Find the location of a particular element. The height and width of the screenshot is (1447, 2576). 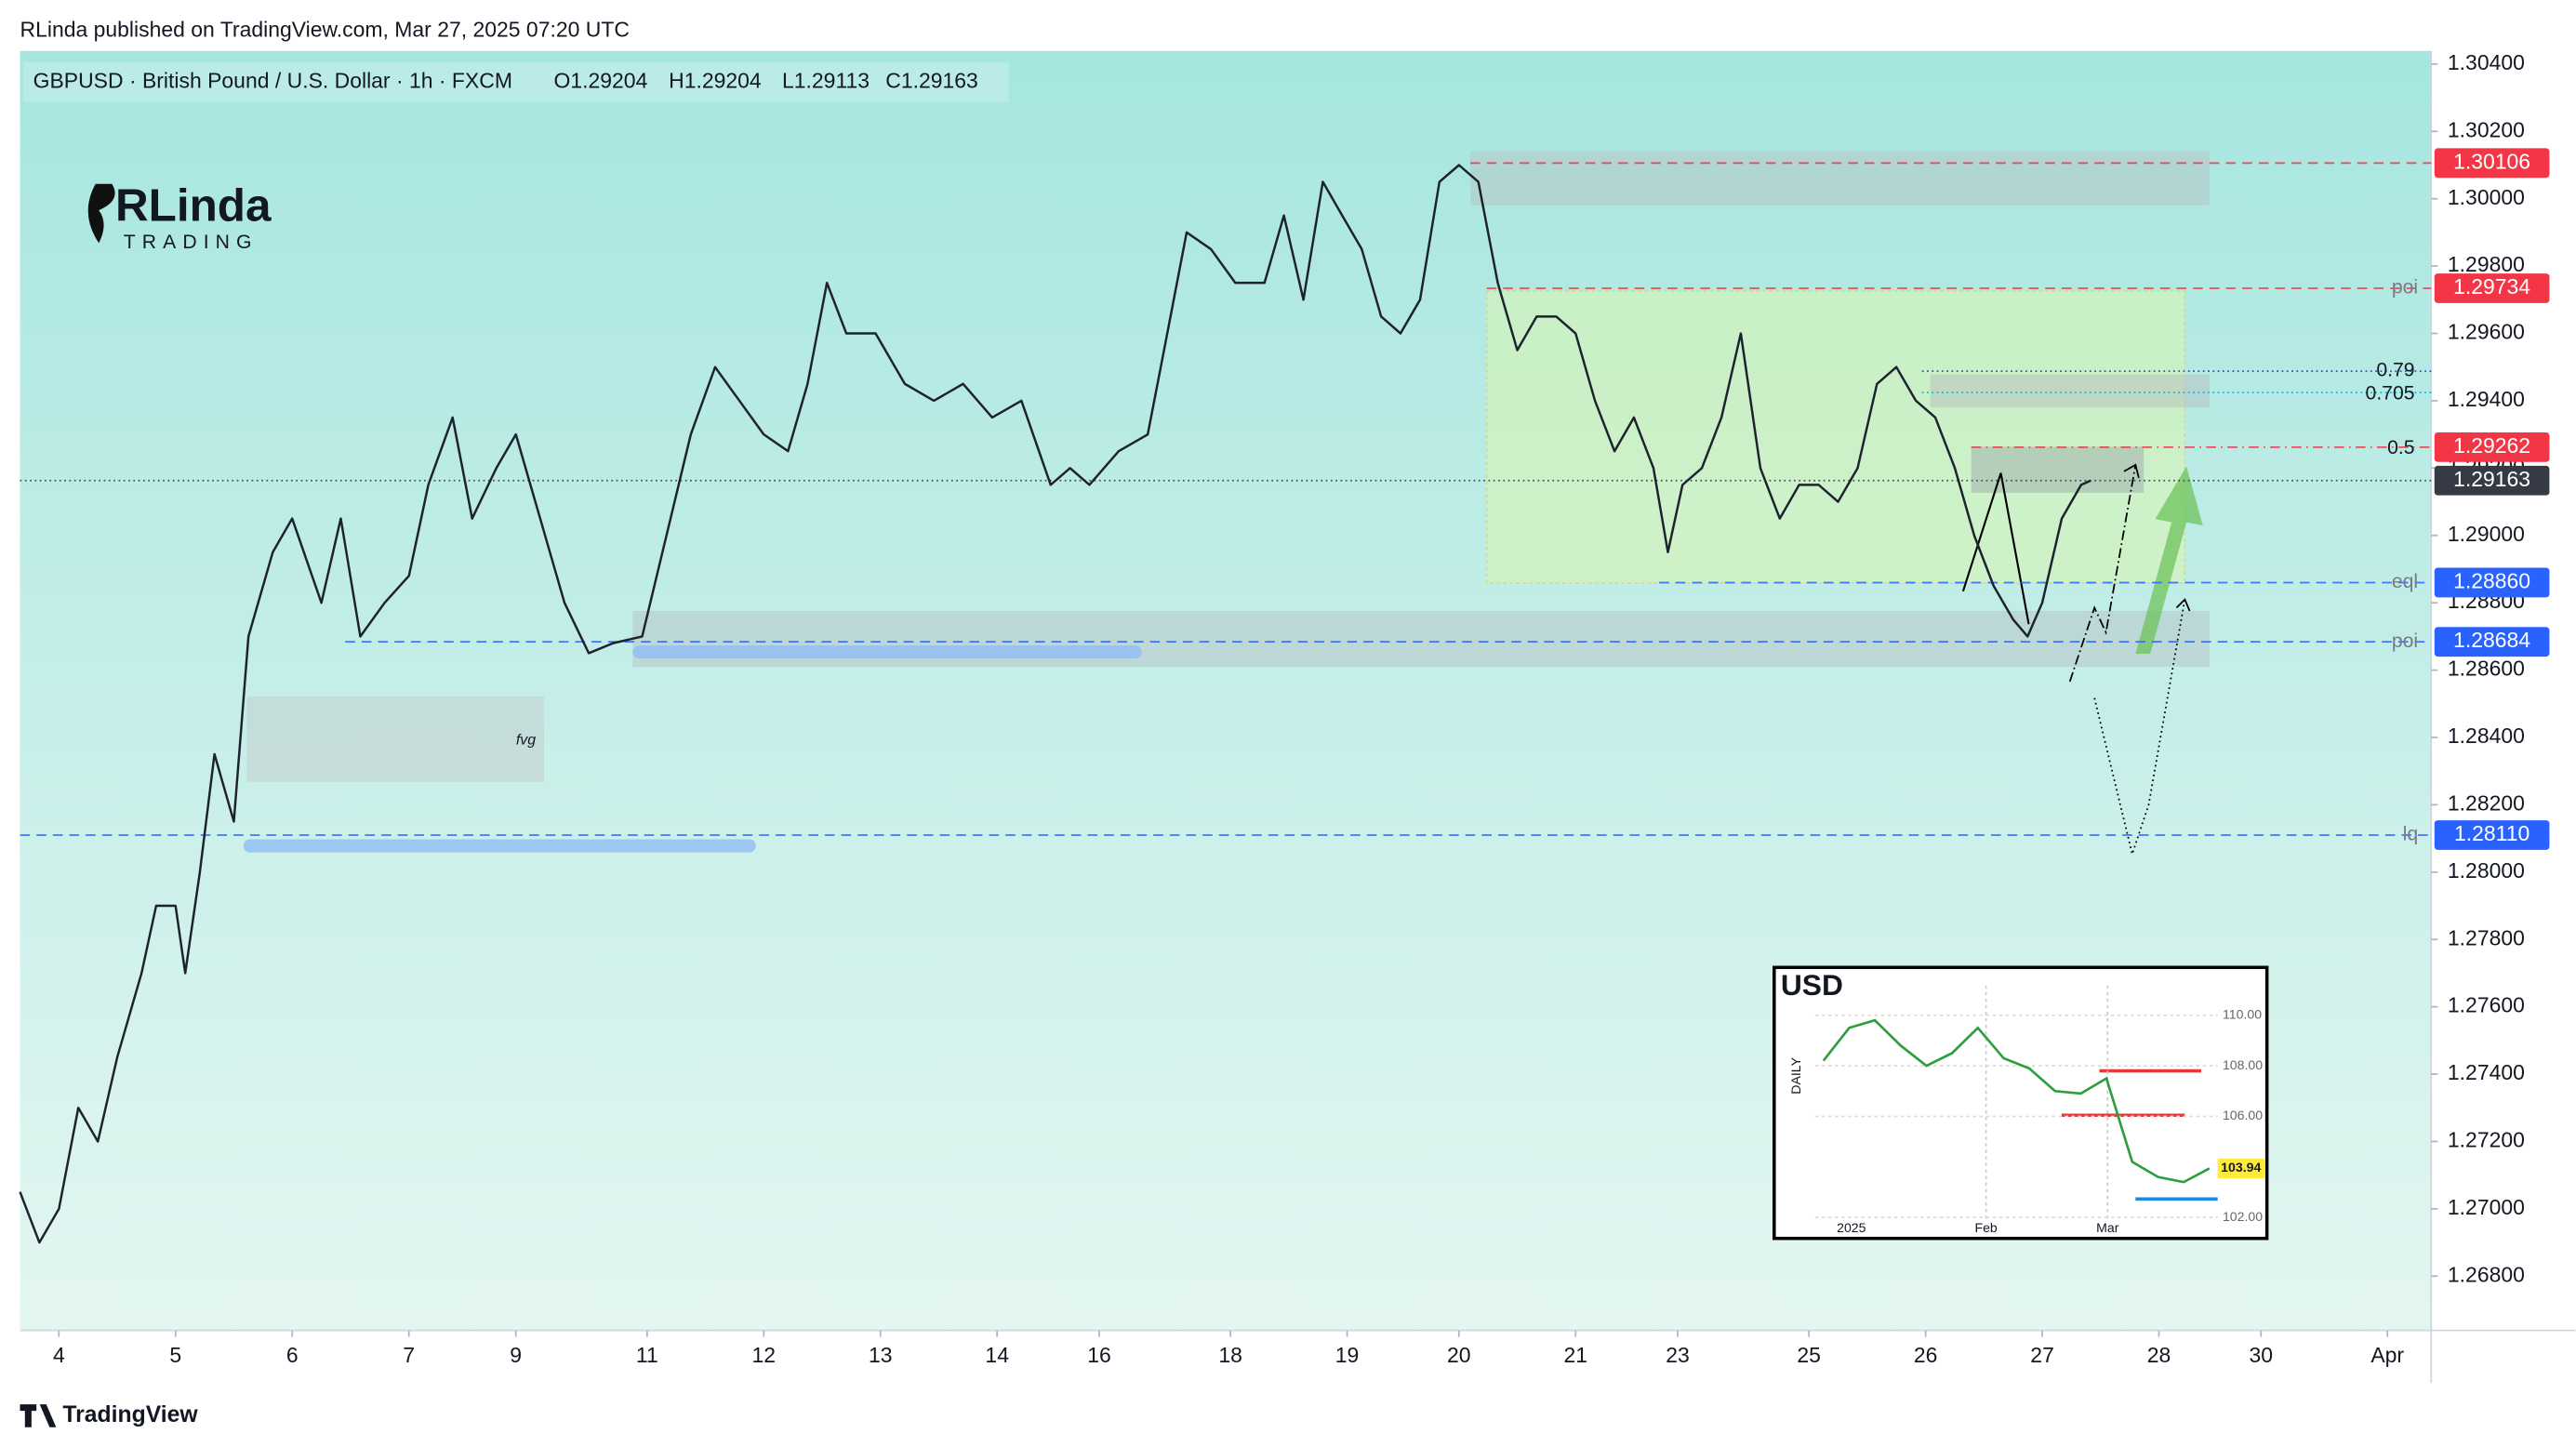

x-tick-label: 23 is located at coordinates (1678, 1355).